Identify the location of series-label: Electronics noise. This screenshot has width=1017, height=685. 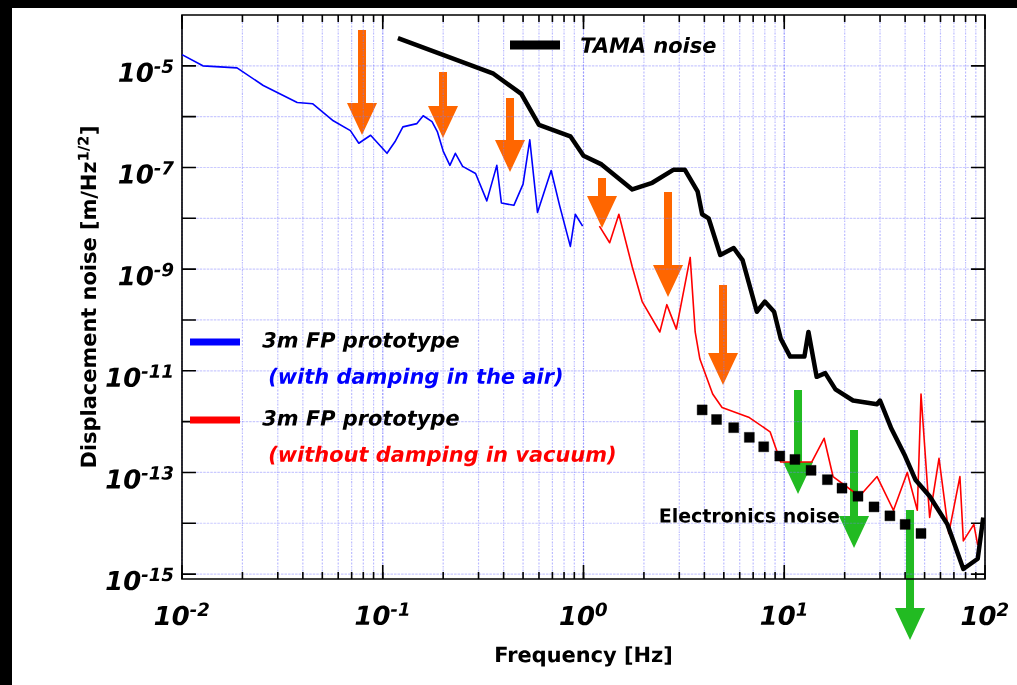
(749, 515).